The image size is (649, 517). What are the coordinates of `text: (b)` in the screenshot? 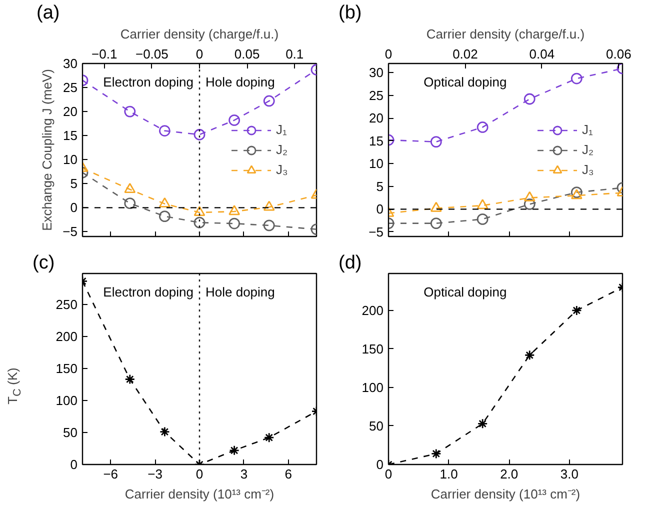 It's located at (350, 13).